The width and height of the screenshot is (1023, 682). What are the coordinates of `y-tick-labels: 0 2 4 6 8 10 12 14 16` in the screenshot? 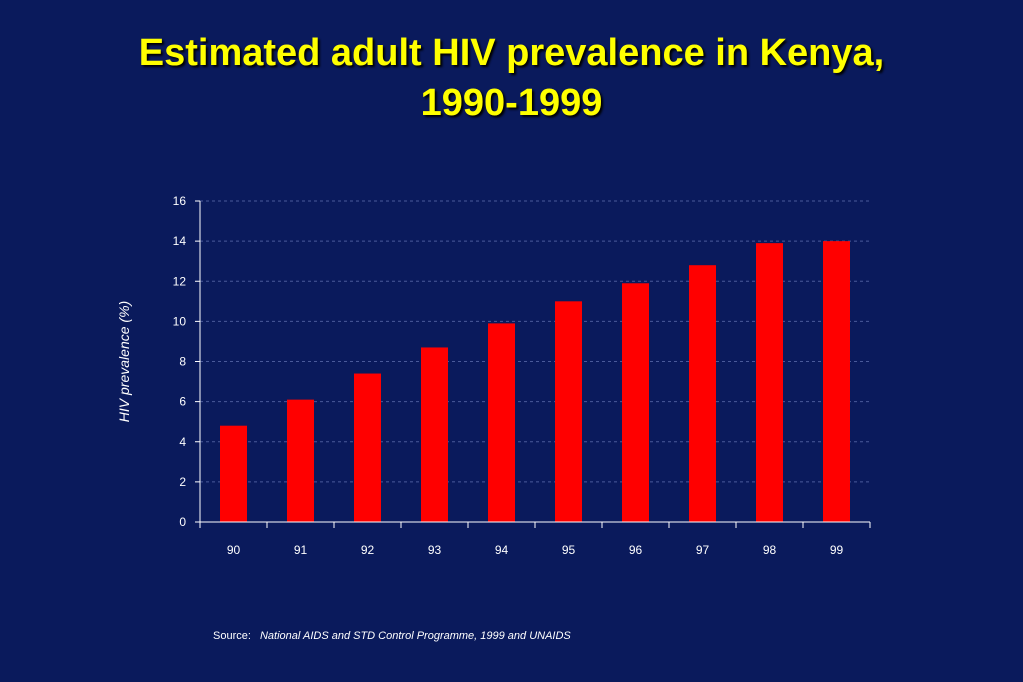 It's located at (180, 361).